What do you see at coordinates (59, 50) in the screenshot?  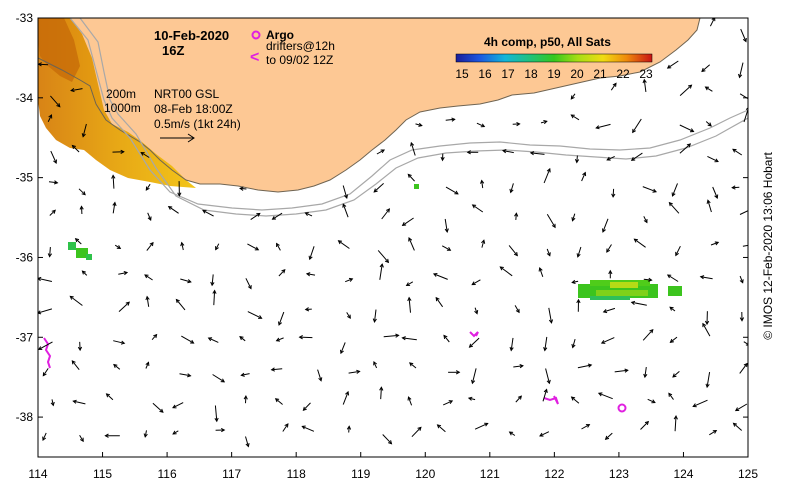 I see `sst-cool-strip` at bounding box center [59, 50].